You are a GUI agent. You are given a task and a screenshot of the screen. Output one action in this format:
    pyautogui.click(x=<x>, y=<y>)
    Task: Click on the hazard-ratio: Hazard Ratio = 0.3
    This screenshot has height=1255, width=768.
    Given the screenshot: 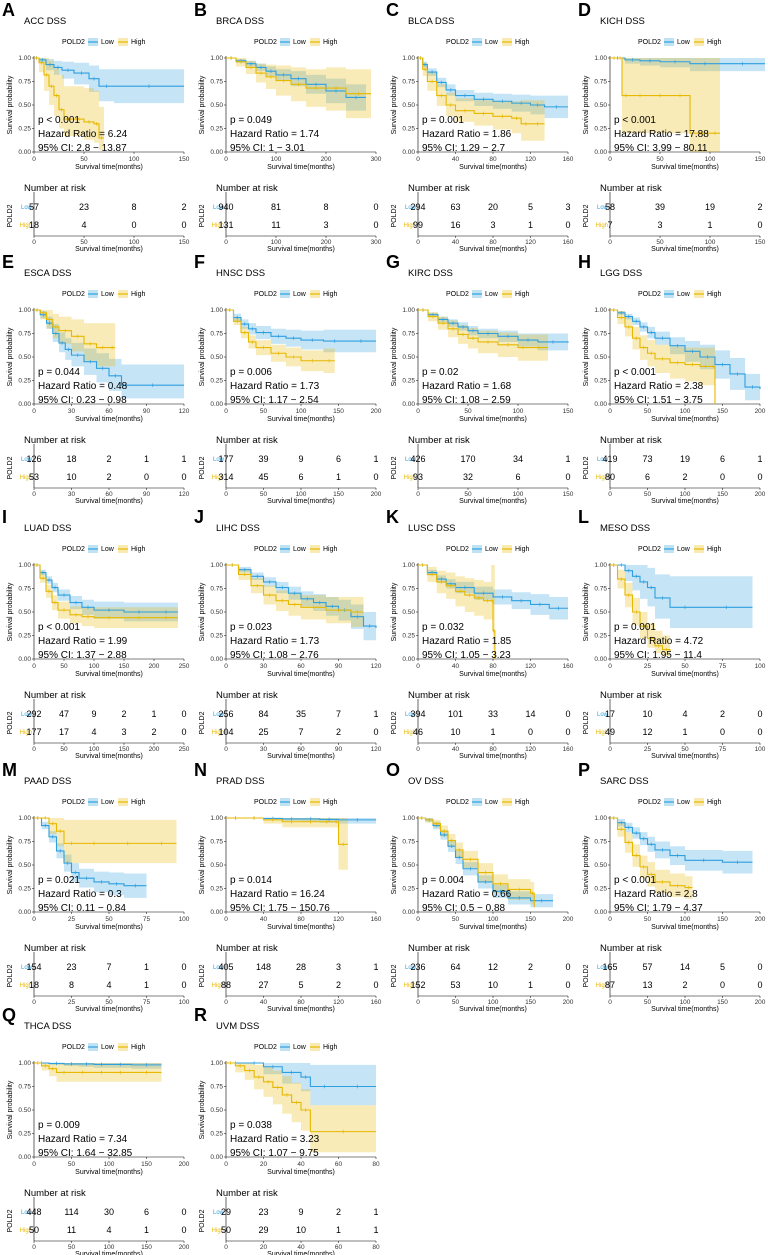 What is the action you would take?
    pyautogui.click(x=80, y=894)
    